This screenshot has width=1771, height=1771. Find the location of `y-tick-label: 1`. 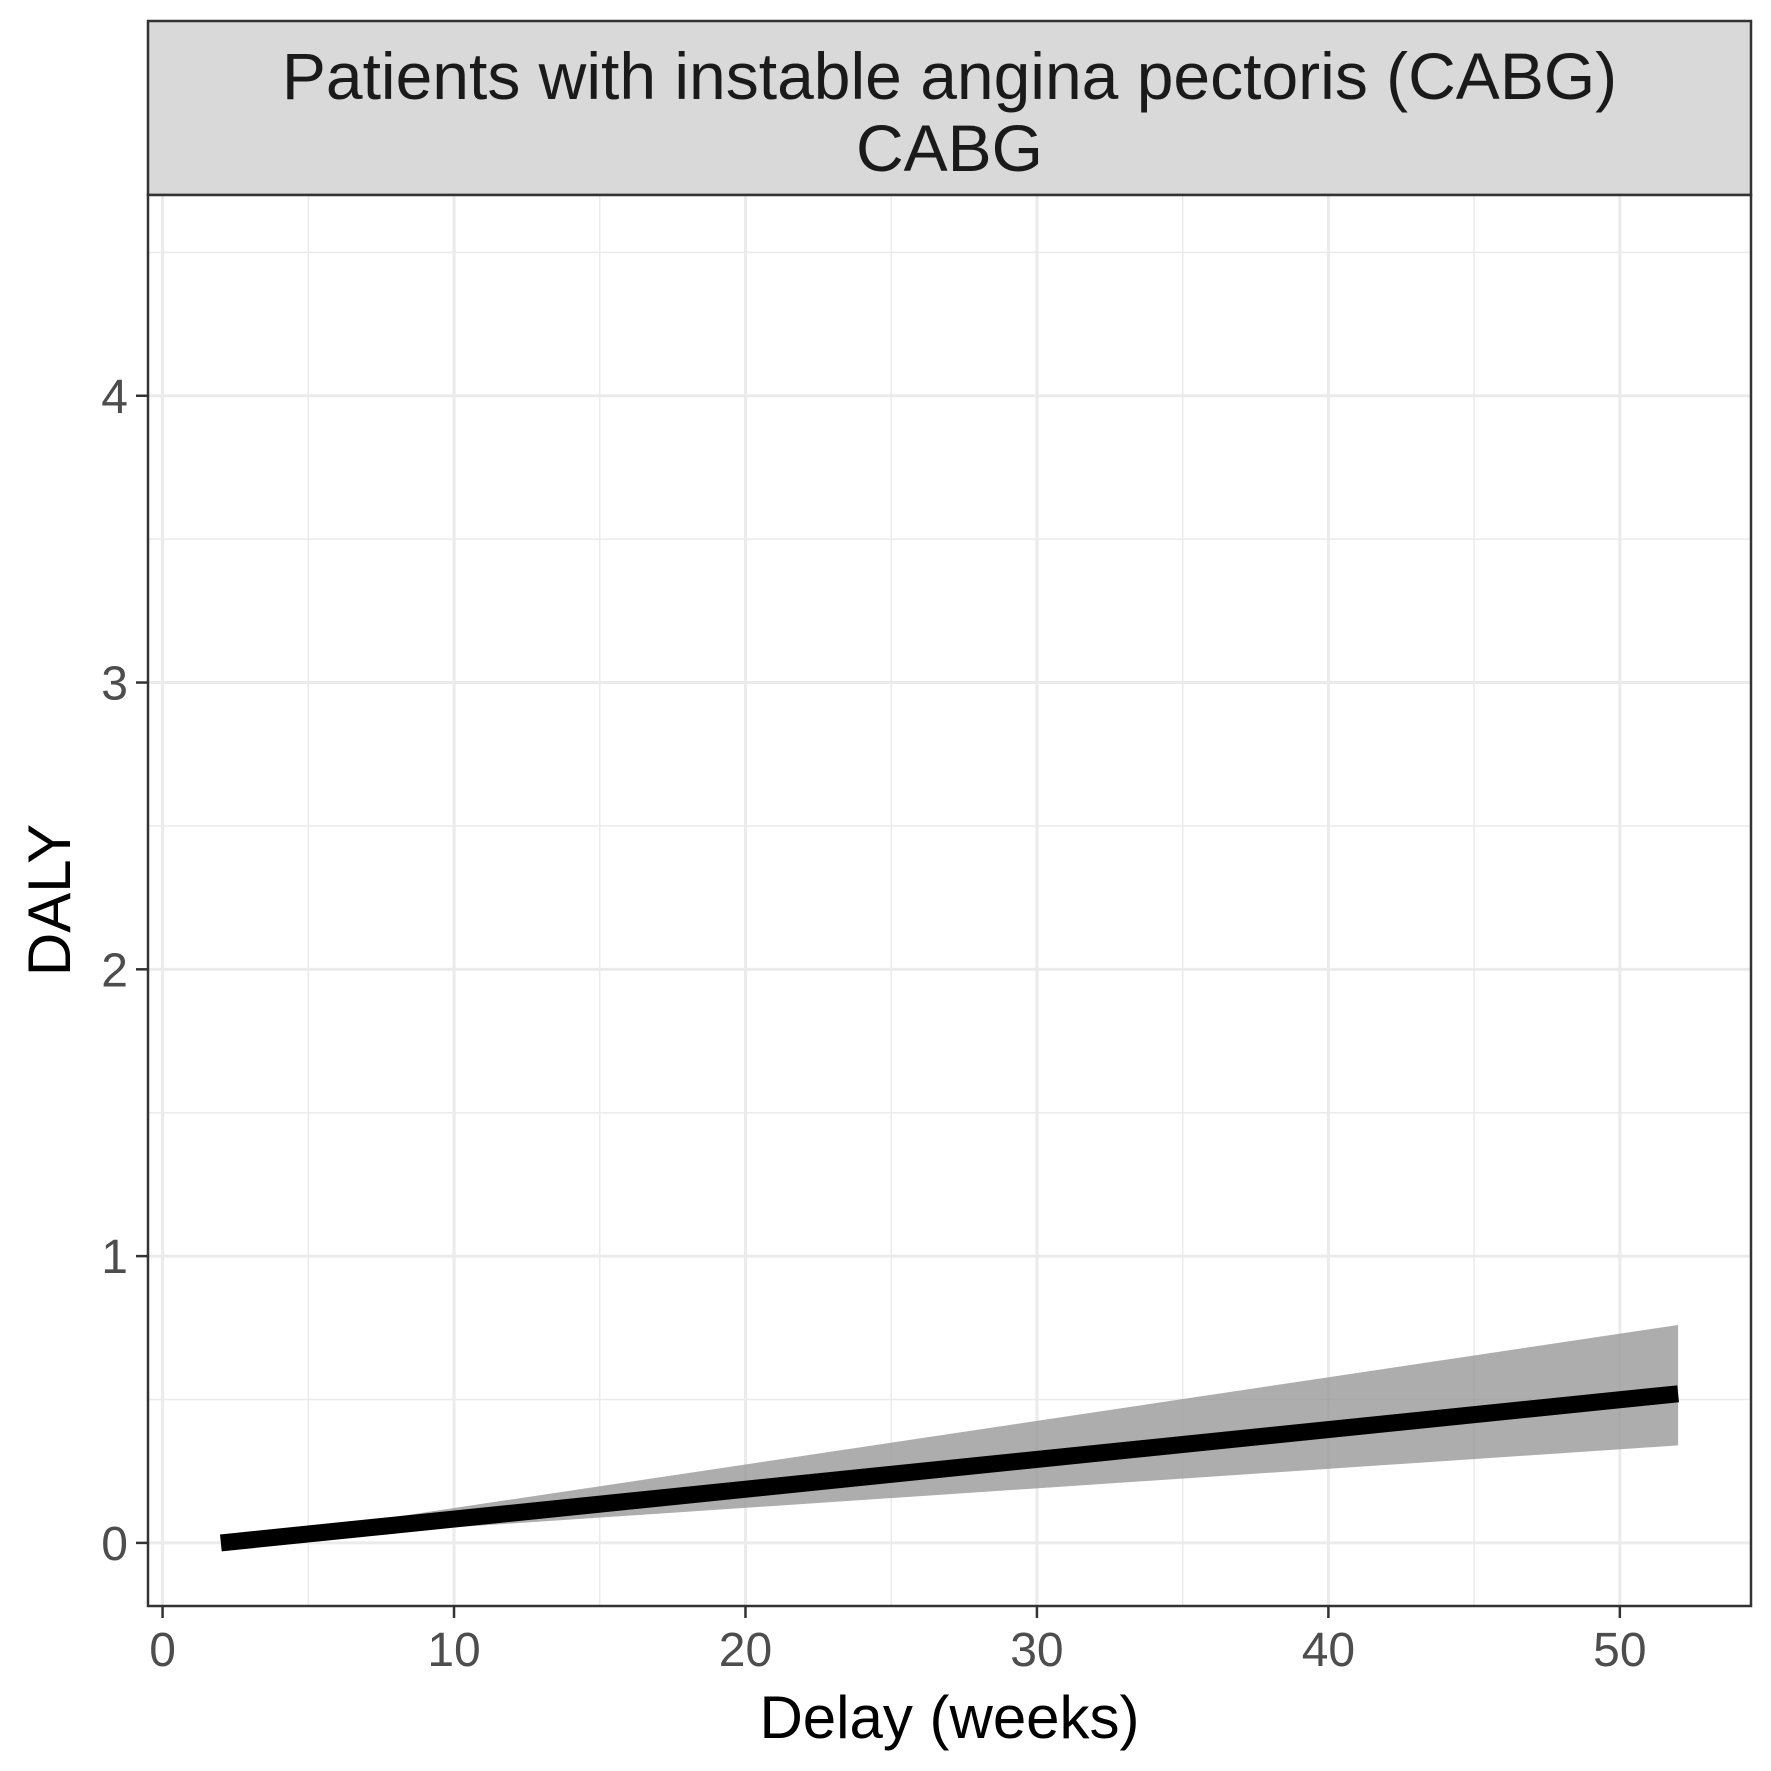

y-tick-label: 1 is located at coordinates (114, 1257).